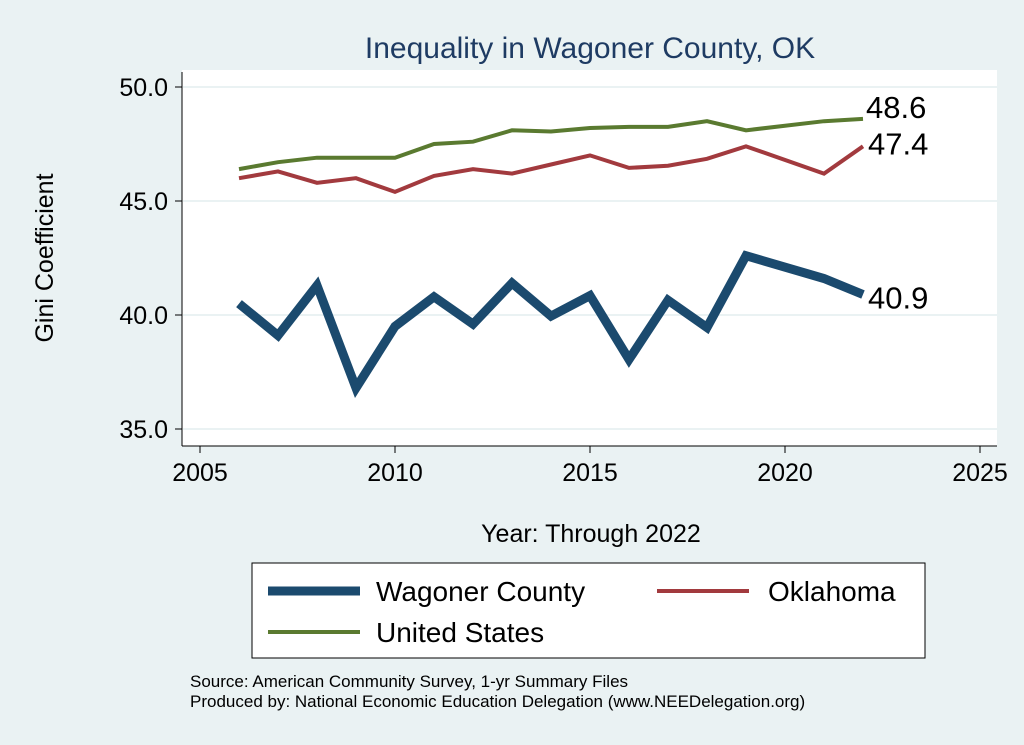 This screenshot has width=1024, height=745. What do you see at coordinates (897, 203) in the screenshot?
I see `end-labels: 40.9 47.448.6` at bounding box center [897, 203].